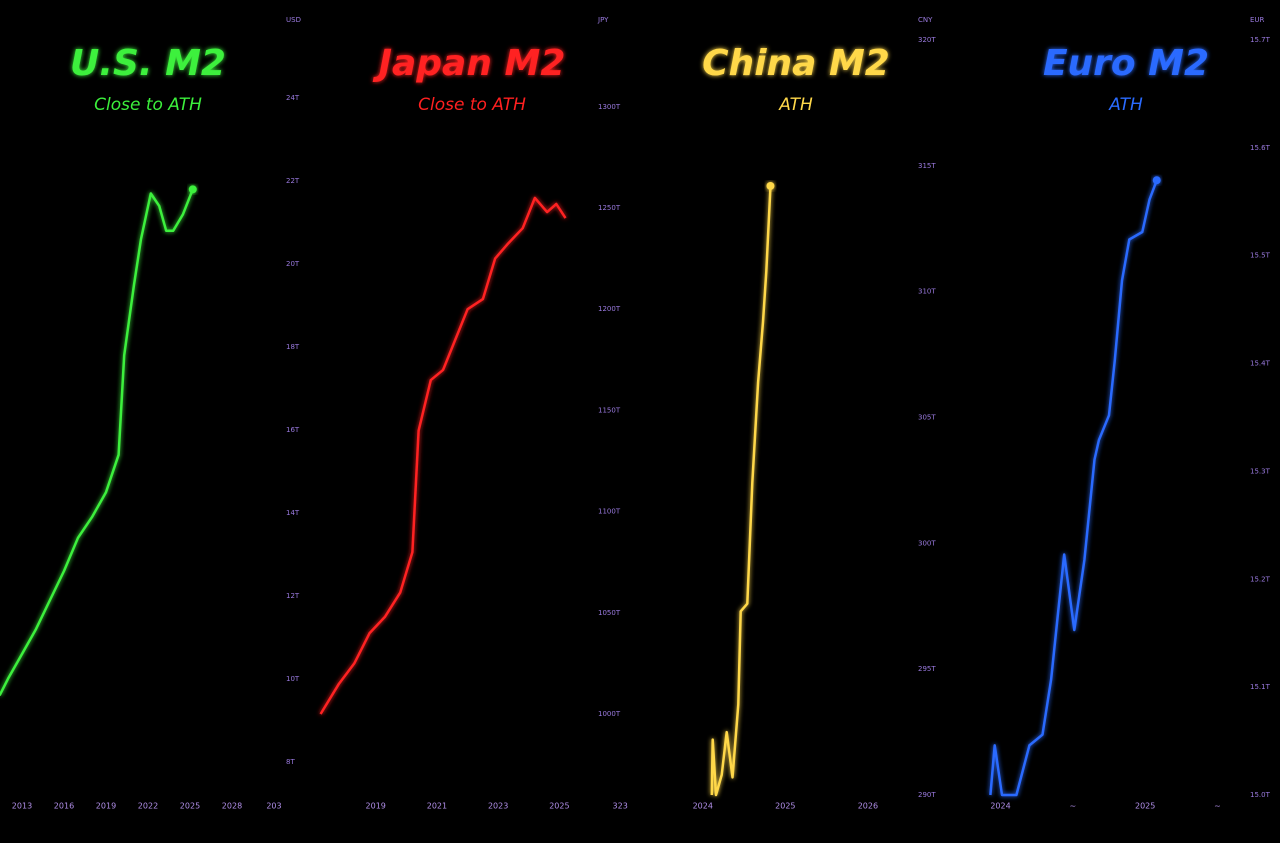 Image resolution: width=1280 pixels, height=843 pixels. Describe the element at coordinates (1126, 63) in the screenshot. I see `chart-title: Euro M2` at that location.